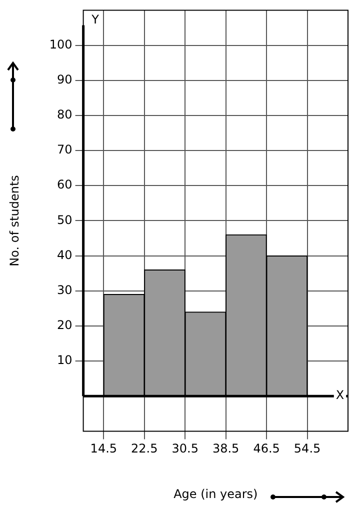  I want to click on y-tick-label: 50, so click(64, 219).